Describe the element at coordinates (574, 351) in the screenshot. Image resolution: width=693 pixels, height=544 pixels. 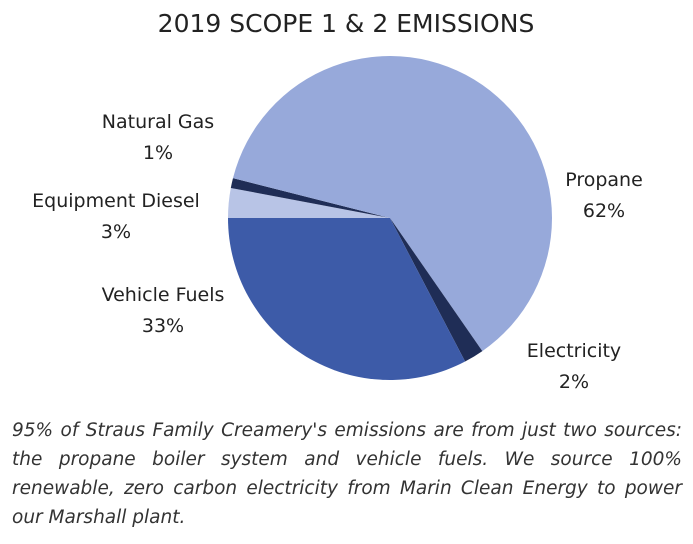
I see `slice-label: Electricity` at that location.